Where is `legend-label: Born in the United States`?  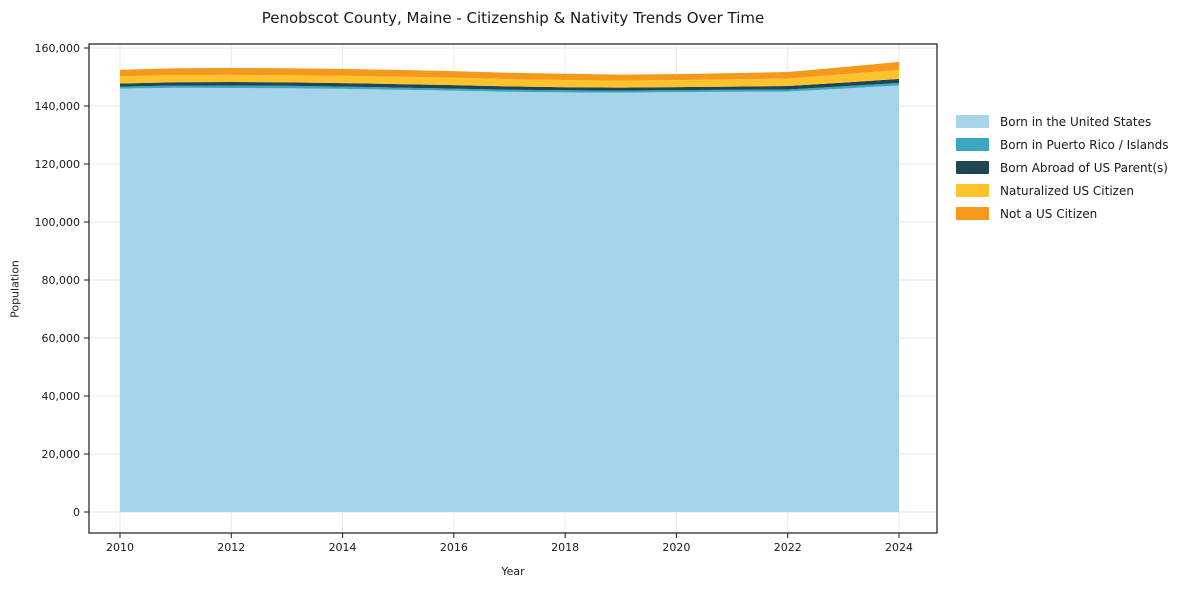 legend-label: Born in the United States is located at coordinates (1076, 121).